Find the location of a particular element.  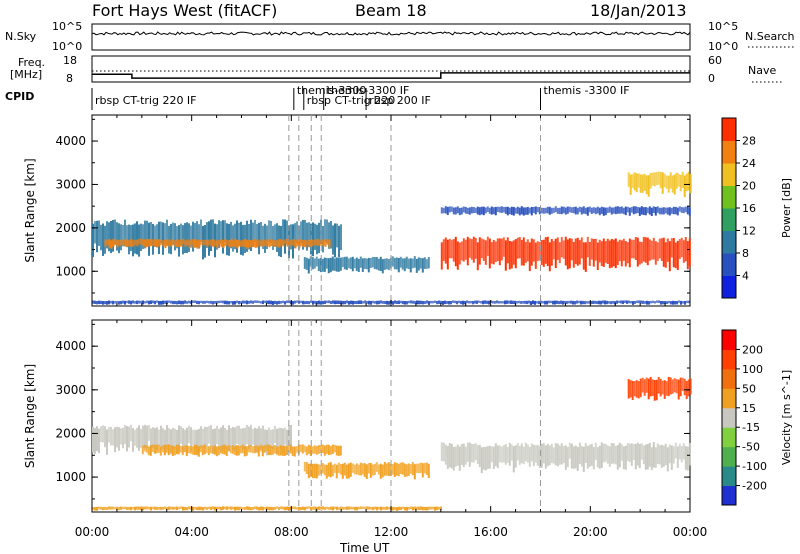

nsearch-label: N.Search is located at coordinates (770, 36).